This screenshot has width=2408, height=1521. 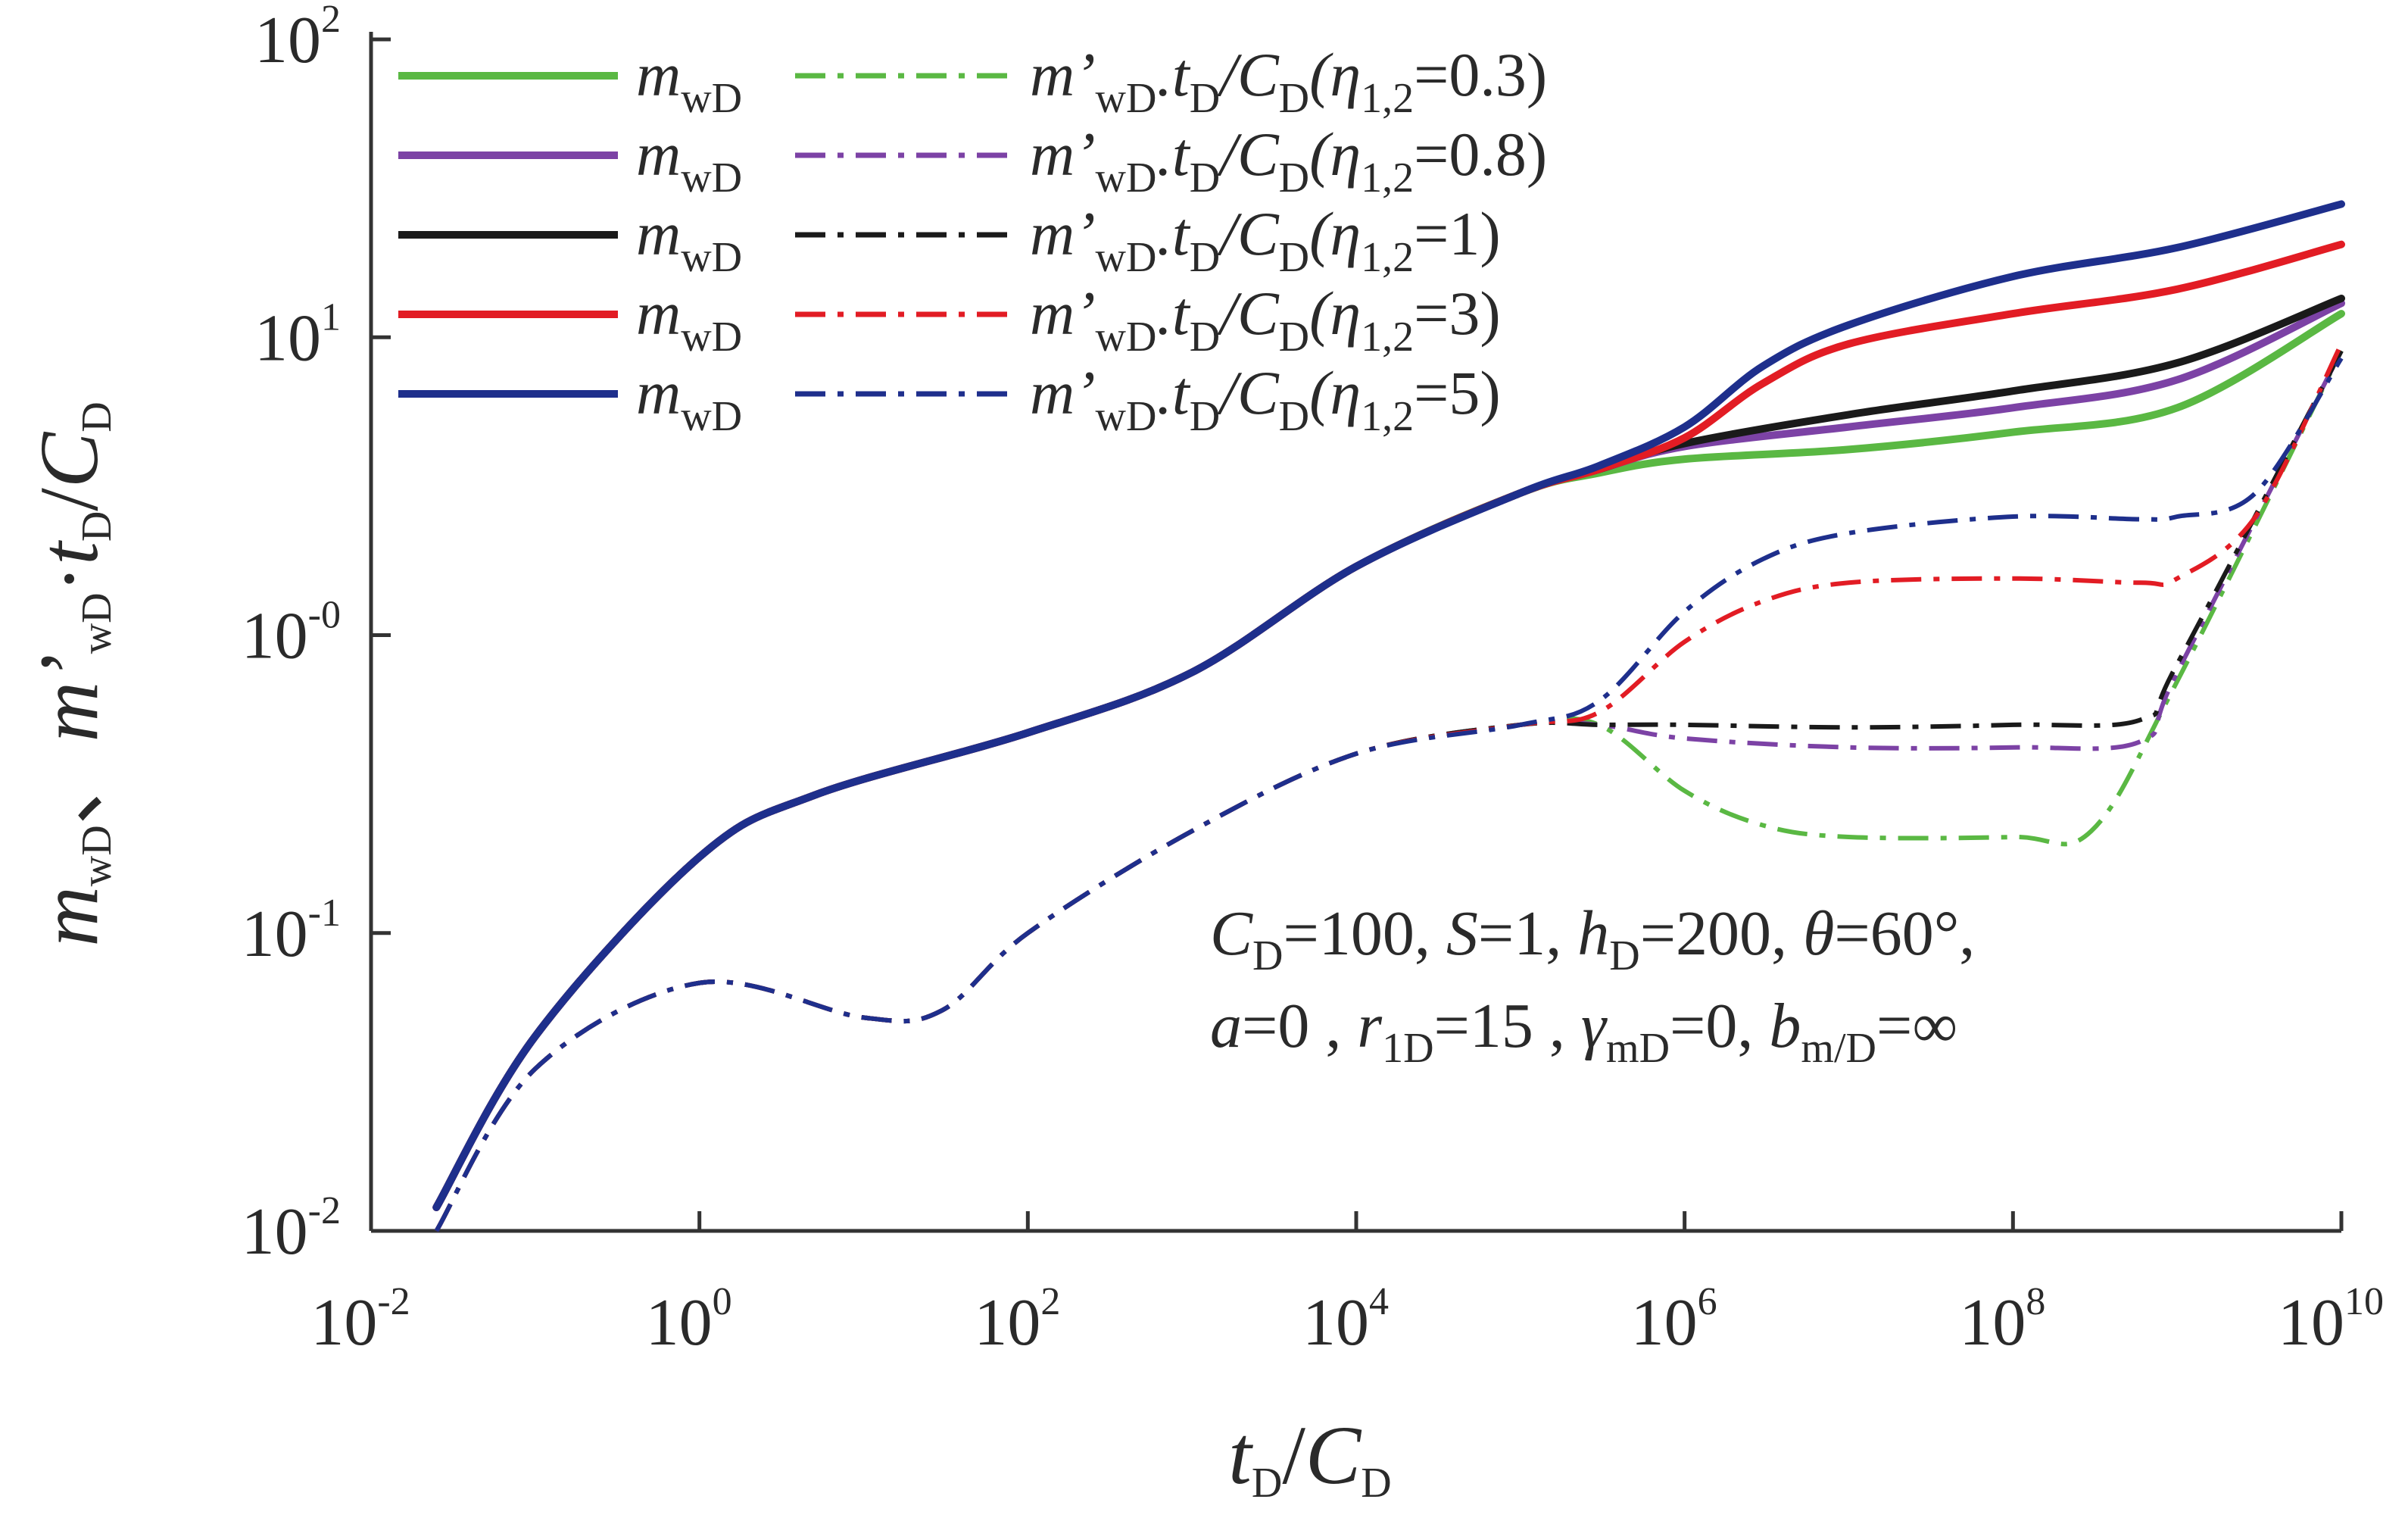 I want to click on y-tick-label: 10⁻¹, so click(x=291, y=931).